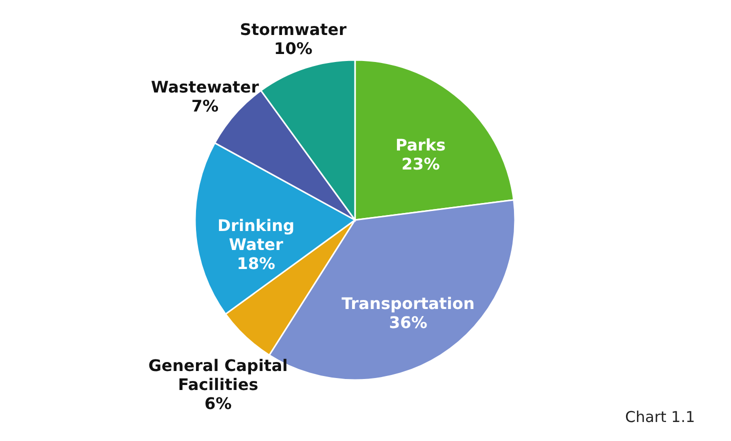  Describe the element at coordinates (218, 375) in the screenshot. I see `slice-label: General Capital Facilities` at that location.